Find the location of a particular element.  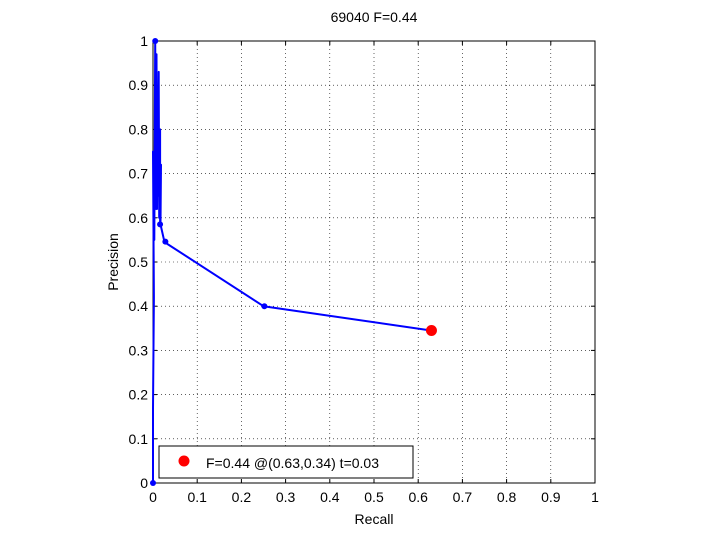

legend-box is located at coordinates (286, 462).